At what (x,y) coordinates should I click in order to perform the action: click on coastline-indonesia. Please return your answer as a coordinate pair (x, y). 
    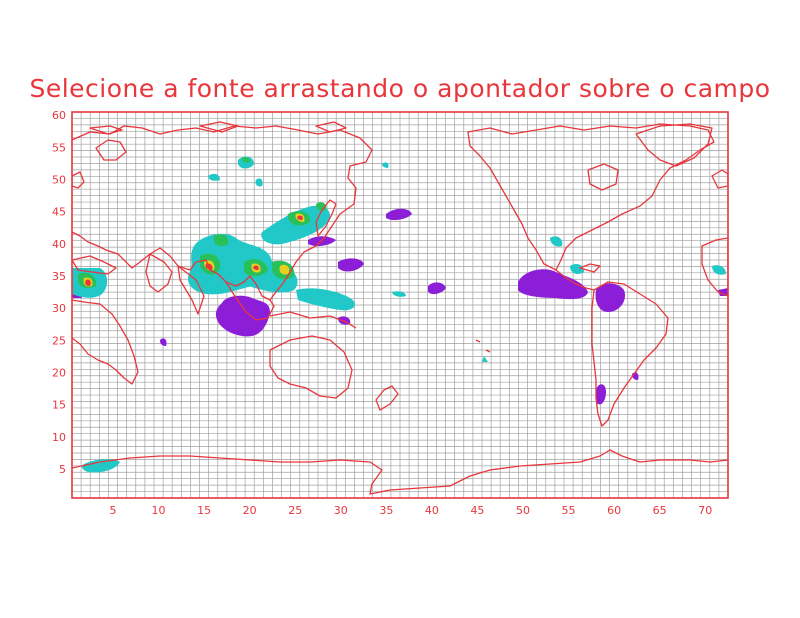
    Looking at the image, I should click on (313, 320).